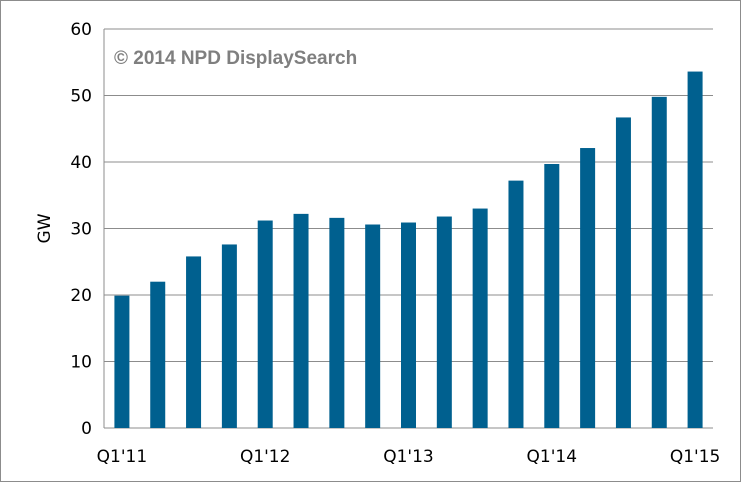 The height and width of the screenshot is (482, 741). I want to click on x-tick-label: Q1'13, so click(408, 457).